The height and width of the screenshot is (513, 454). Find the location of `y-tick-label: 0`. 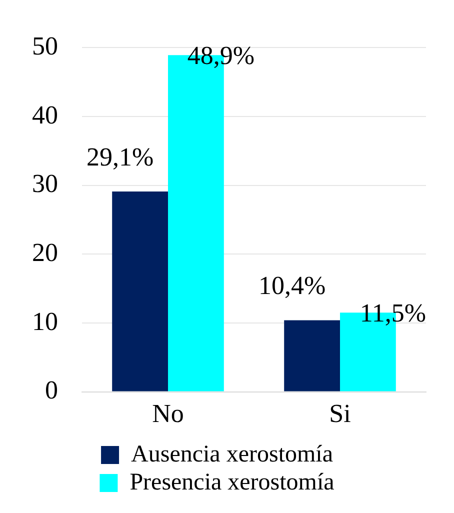

y-tick-label: 0 is located at coordinates (51, 390).